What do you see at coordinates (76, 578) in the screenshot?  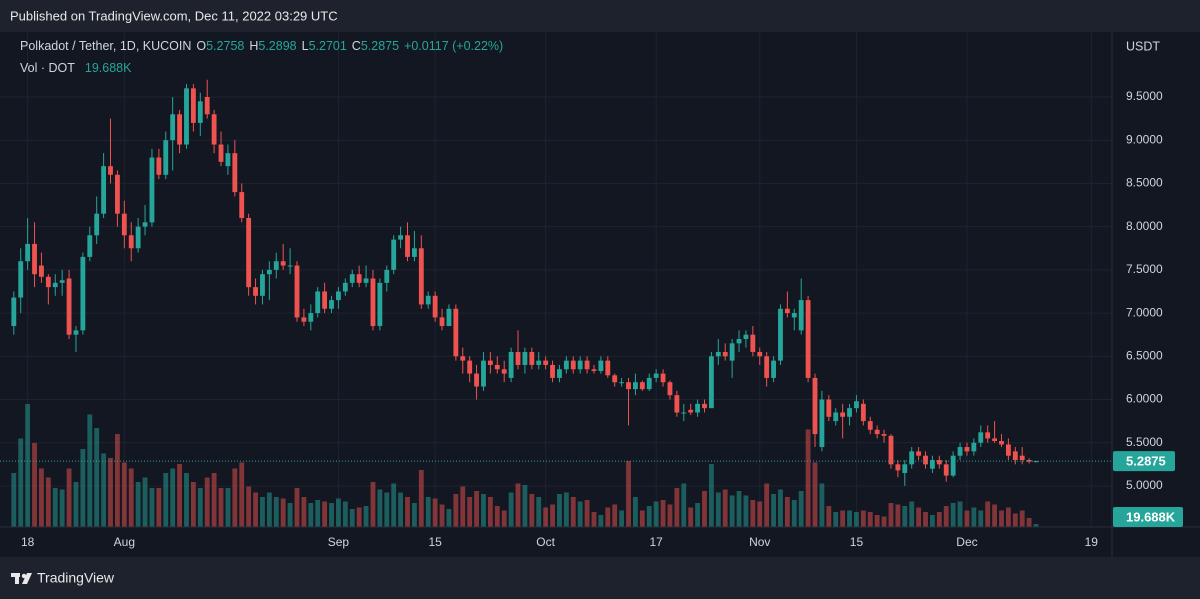 I see `brand: TradingView` at bounding box center [76, 578].